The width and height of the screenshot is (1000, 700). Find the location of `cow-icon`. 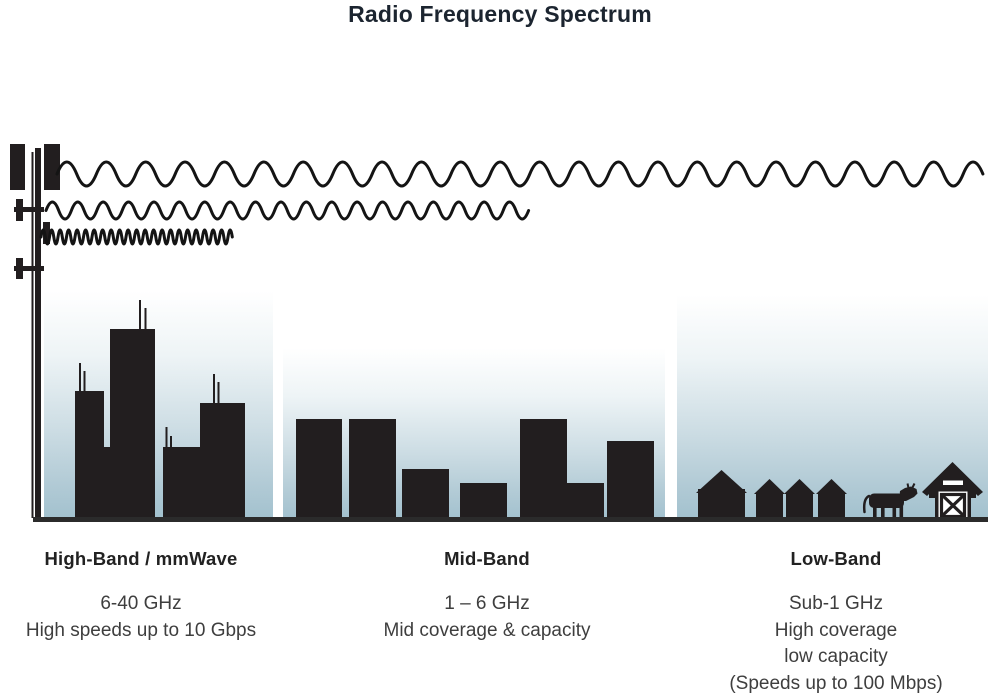

cow-icon is located at coordinates (890, 501).